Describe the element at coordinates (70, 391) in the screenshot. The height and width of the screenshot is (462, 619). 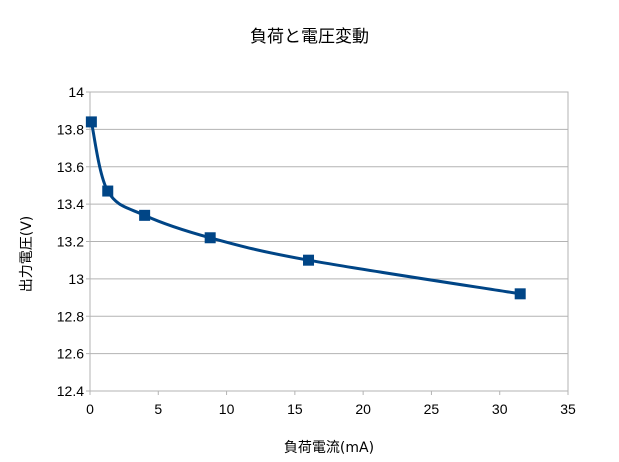
I see `y-tick-label: 12.4` at that location.